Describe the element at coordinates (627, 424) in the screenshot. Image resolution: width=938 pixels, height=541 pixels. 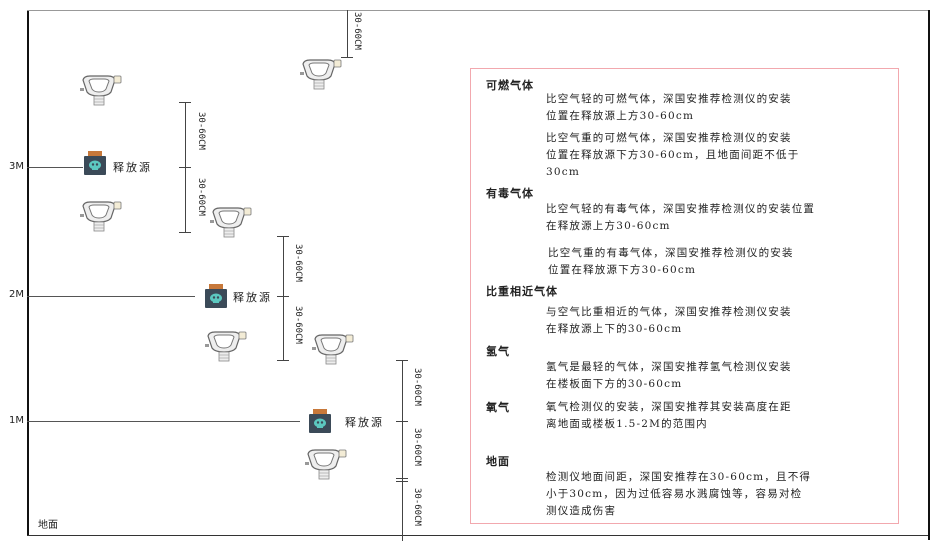
I see `text-line: 离地面或楼板1.5-2M的范围内` at that location.